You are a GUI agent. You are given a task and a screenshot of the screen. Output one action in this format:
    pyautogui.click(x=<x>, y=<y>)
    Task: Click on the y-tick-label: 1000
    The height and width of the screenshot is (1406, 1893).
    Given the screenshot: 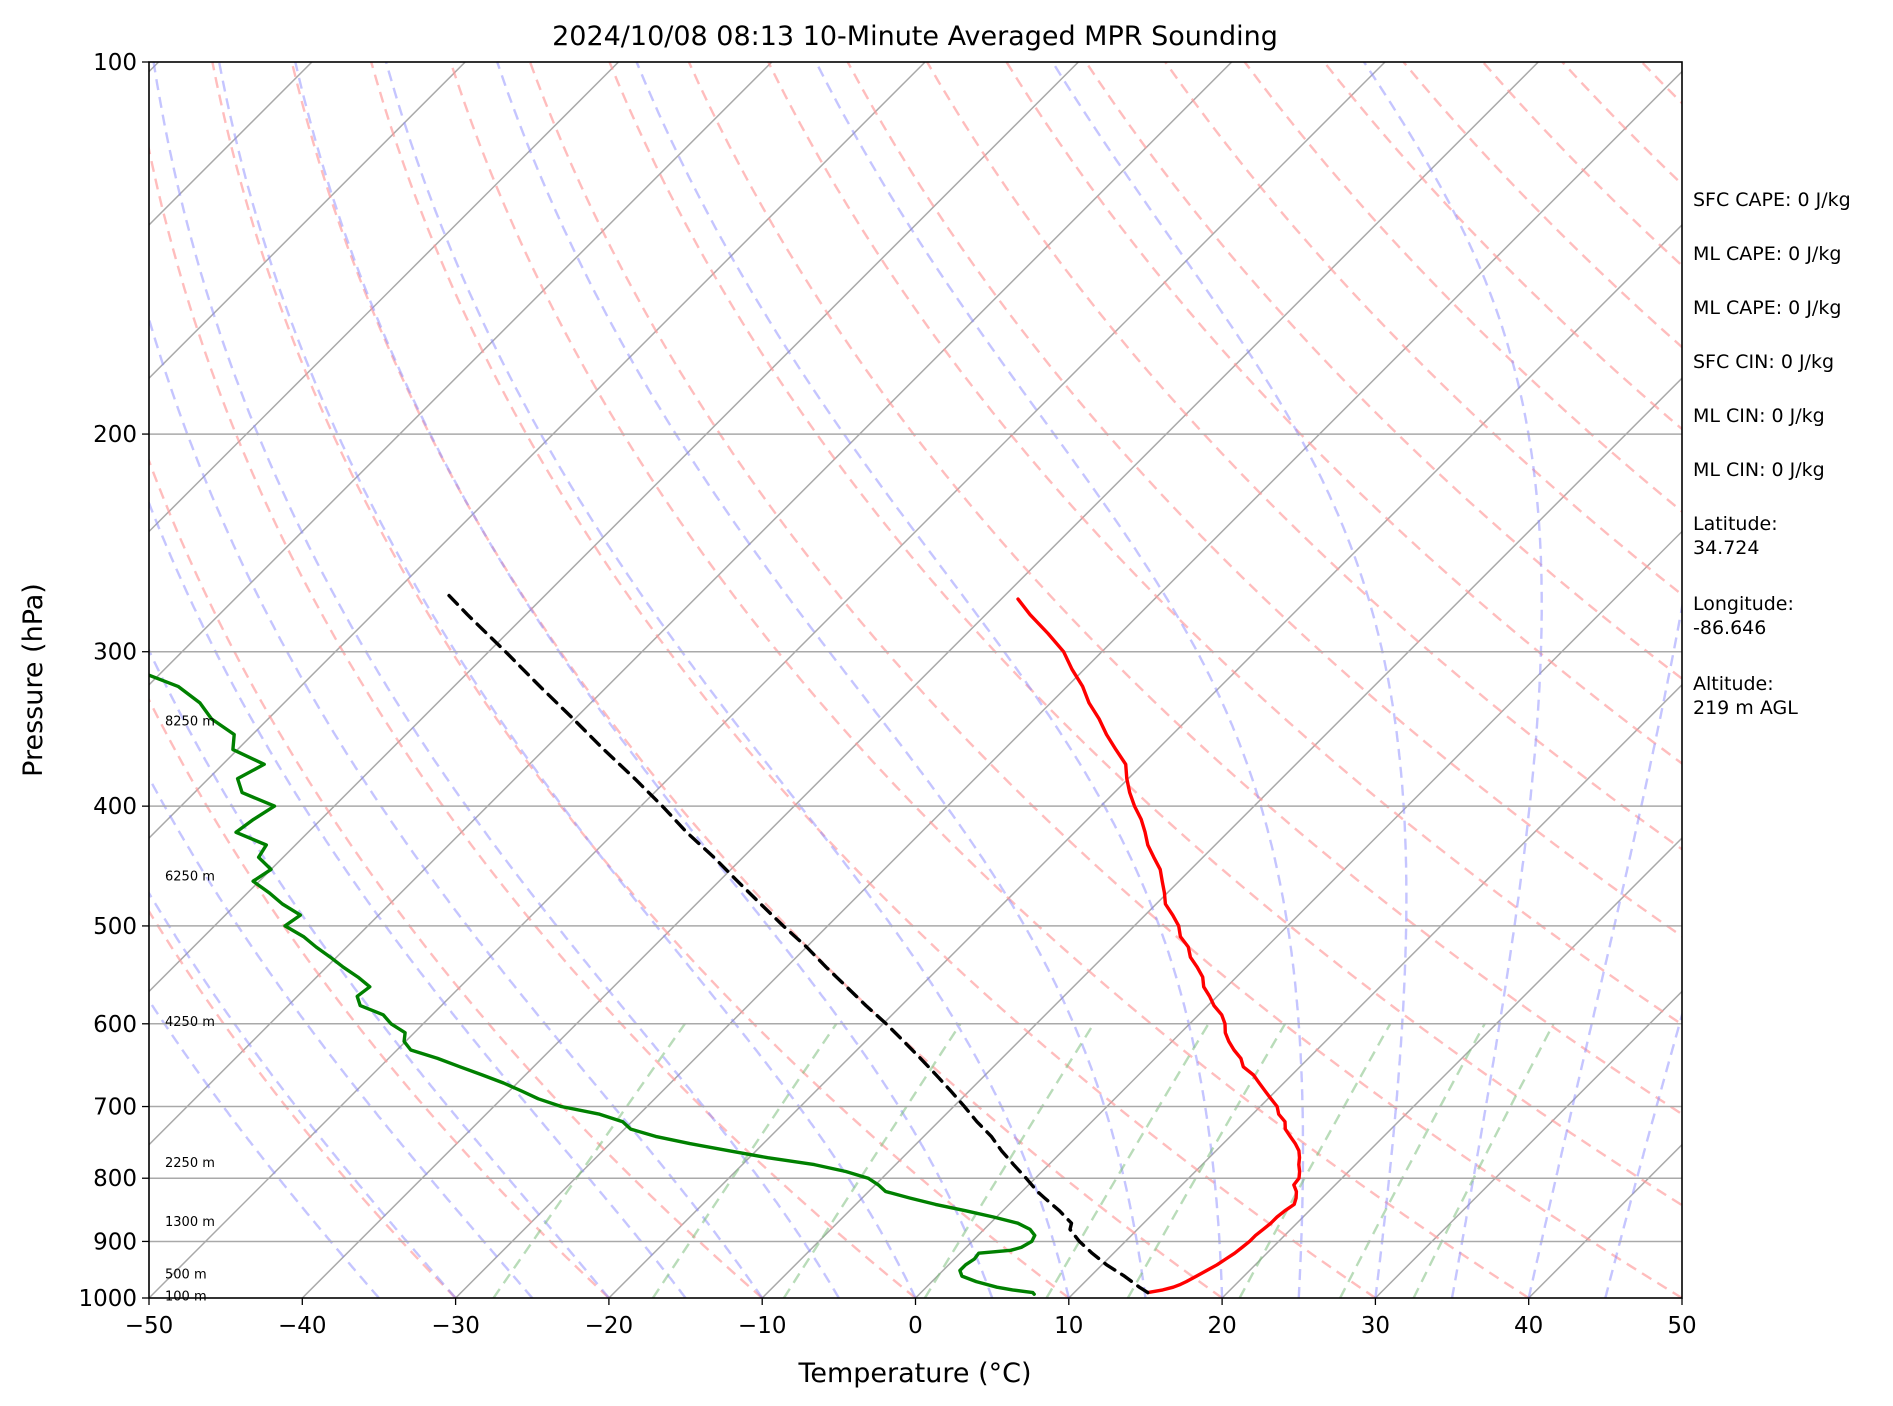 What is the action you would take?
    pyautogui.click(x=107, y=1299)
    